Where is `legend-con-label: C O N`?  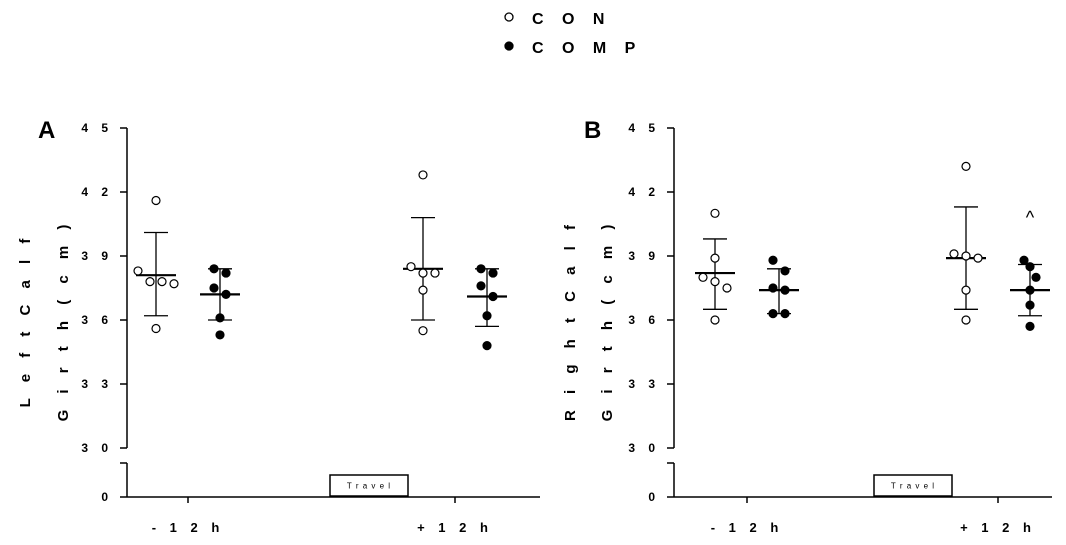
legend-con-label: C O N is located at coordinates (571, 19).